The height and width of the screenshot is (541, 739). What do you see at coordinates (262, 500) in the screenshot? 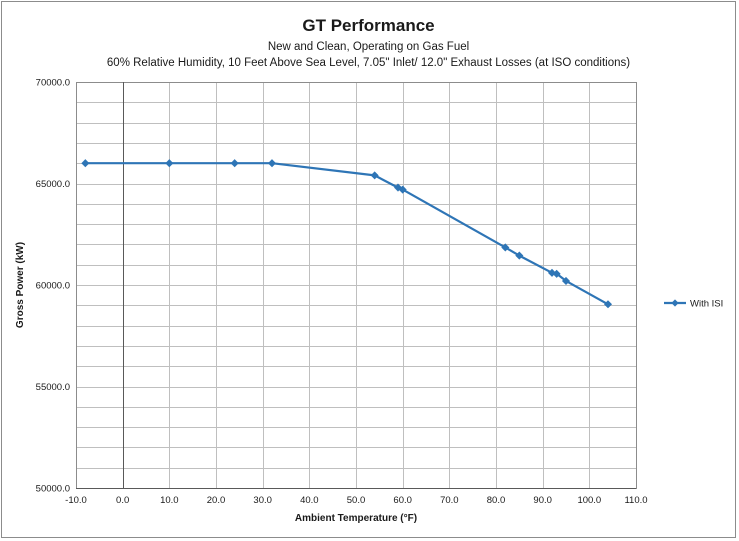
I see `x-tick-label: 30.0` at bounding box center [262, 500].